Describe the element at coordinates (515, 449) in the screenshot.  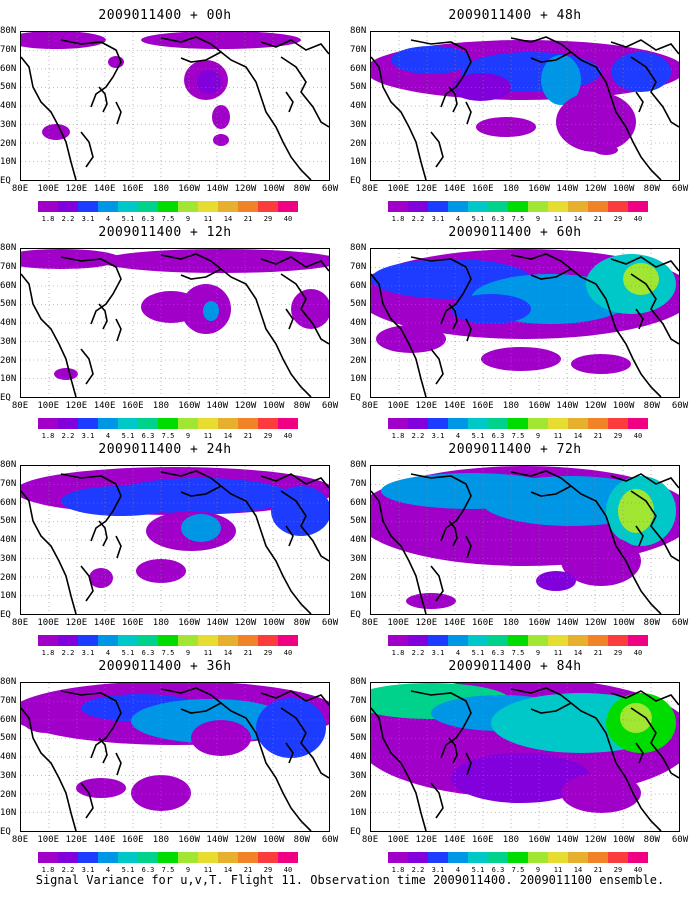
I see `panel-title: 2009011400 + 72h` at that location.